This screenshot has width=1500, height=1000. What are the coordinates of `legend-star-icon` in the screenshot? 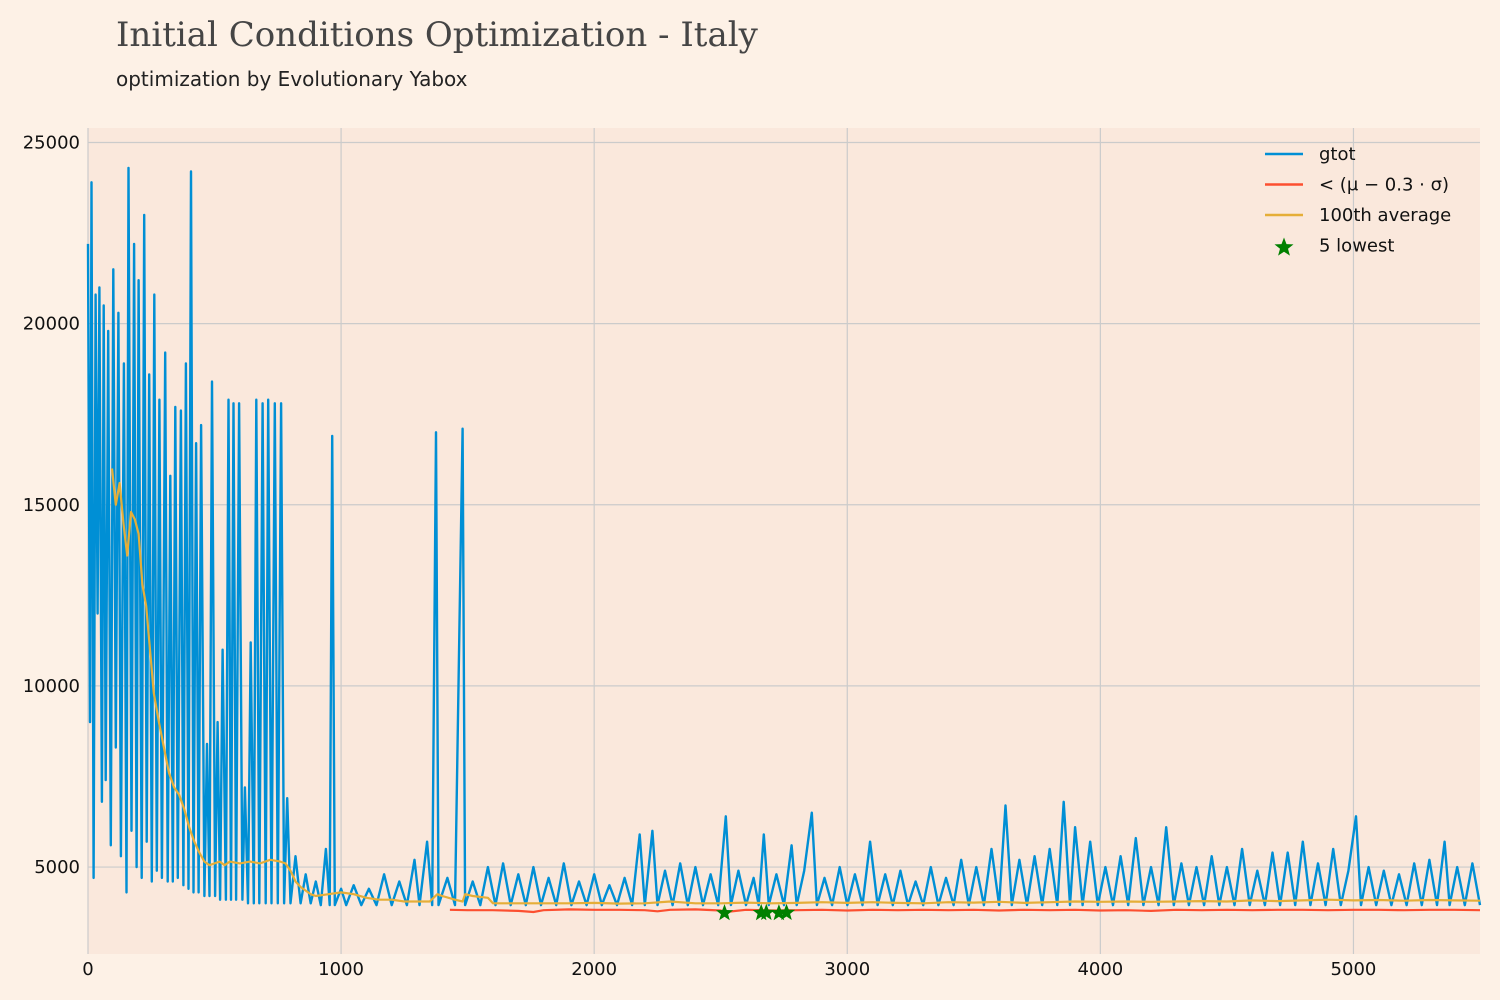 It's located at (1284, 246).